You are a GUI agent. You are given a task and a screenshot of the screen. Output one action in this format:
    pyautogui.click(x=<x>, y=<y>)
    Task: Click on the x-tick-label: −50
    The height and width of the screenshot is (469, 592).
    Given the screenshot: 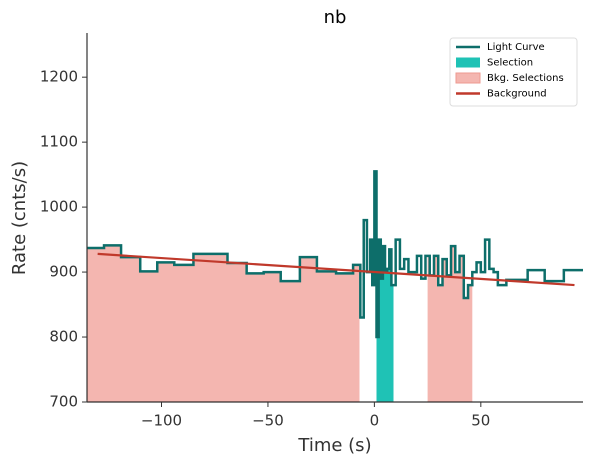 What is the action you would take?
    pyautogui.click(x=268, y=421)
    